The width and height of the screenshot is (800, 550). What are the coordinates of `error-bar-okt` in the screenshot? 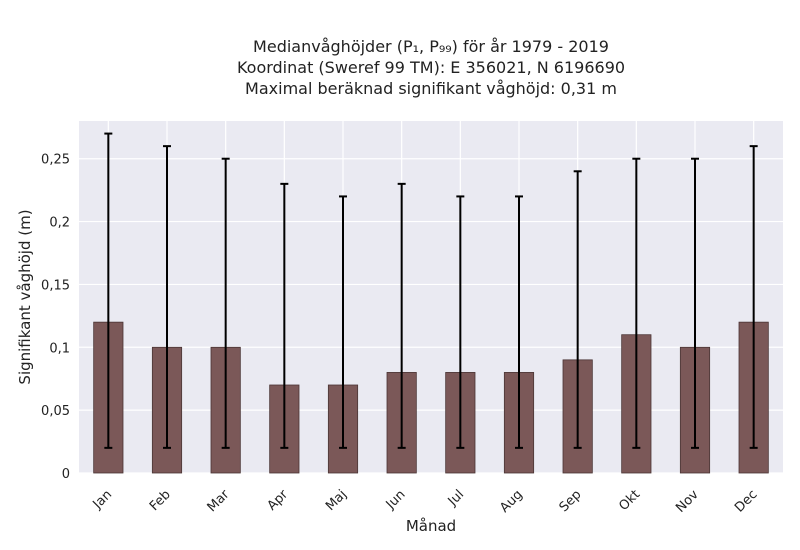 It's located at (636, 303).